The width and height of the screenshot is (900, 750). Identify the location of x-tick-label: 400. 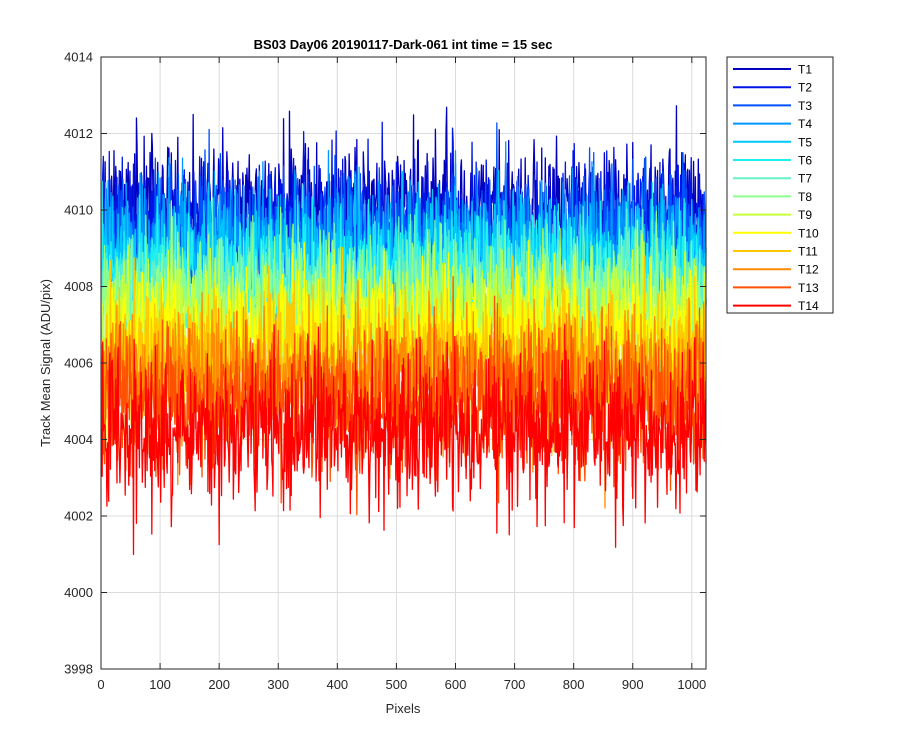
(337, 684).